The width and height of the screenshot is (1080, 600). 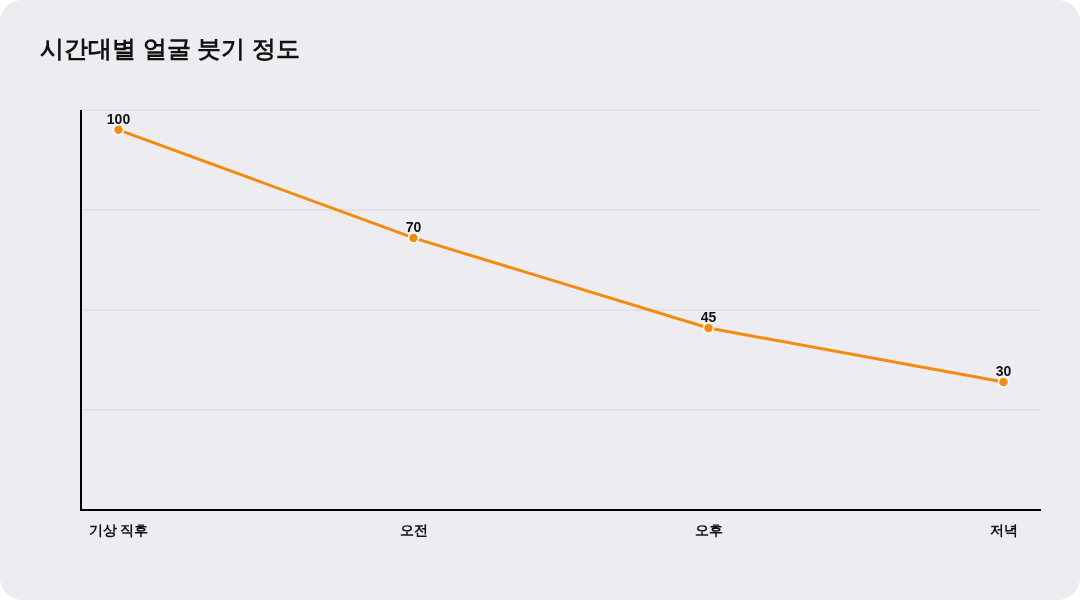 I want to click on x-tick-label: 저녁, so click(x=1003, y=530).